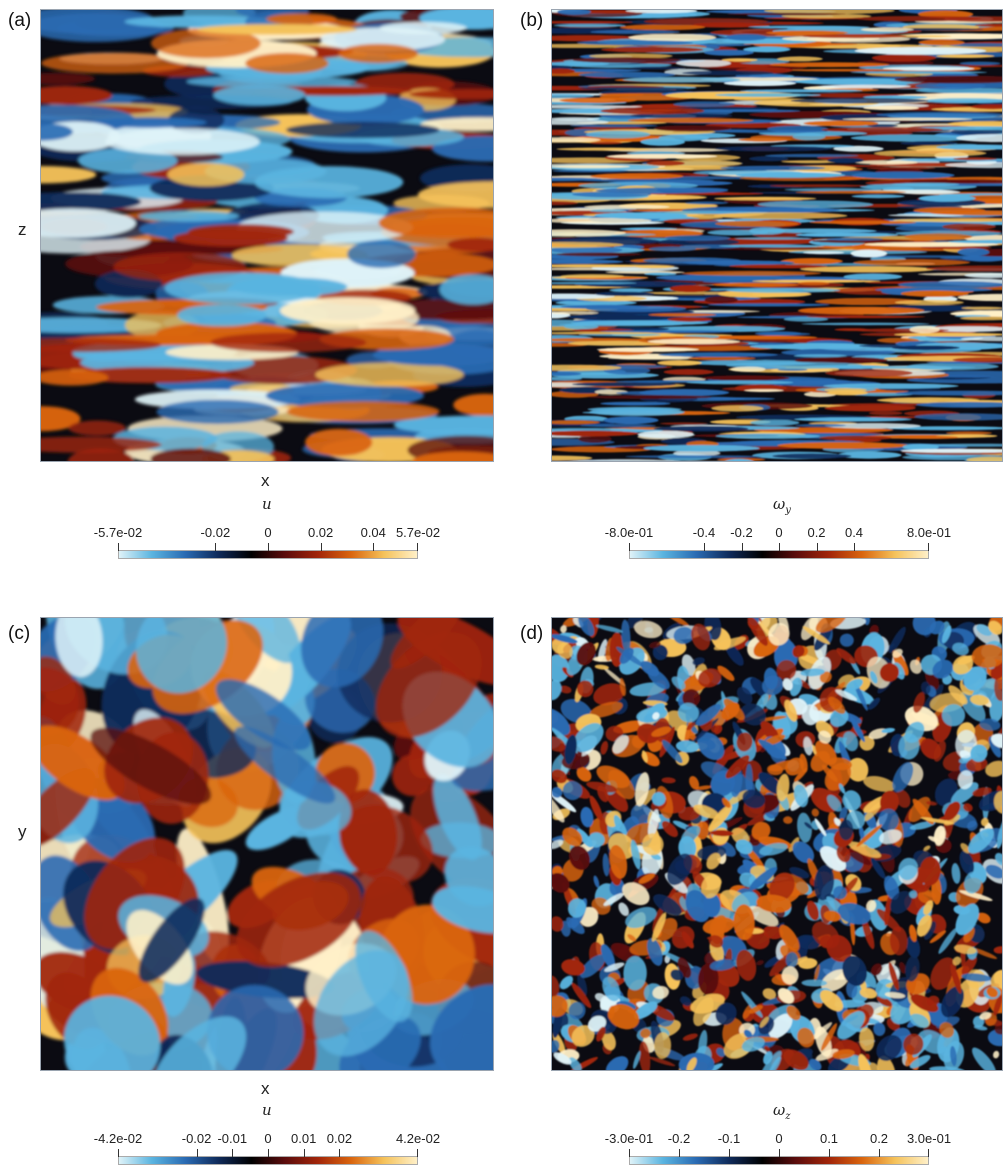 This screenshot has height=1173, width=1003. Describe the element at coordinates (782, 1111) in the screenshot. I see `colorbar-title: ωz` at that location.